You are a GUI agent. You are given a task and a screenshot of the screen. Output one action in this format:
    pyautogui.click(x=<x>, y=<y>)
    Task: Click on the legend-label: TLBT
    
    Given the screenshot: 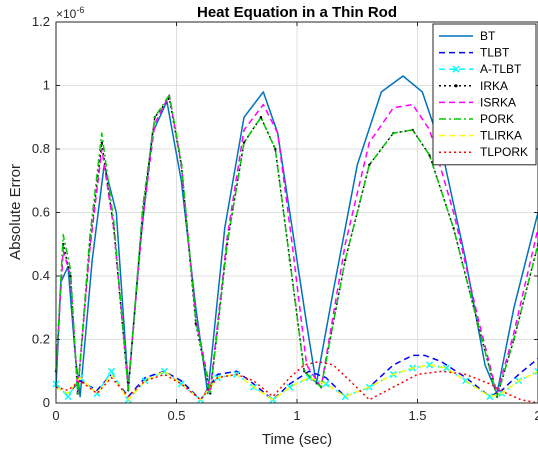 What is the action you would take?
    pyautogui.click(x=495, y=53)
    